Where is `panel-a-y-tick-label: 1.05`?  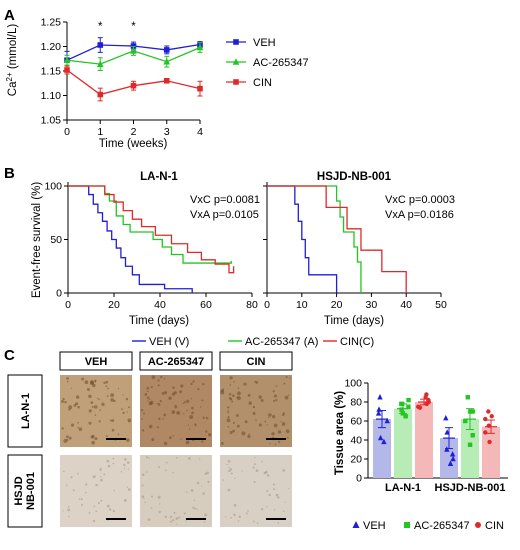 panel-a-y-tick-label: 1.05 is located at coordinates (51, 121).